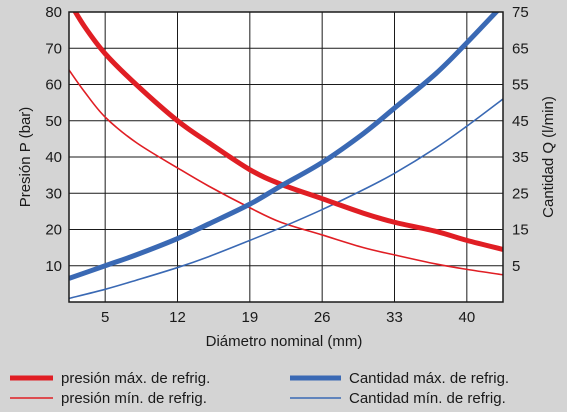 The image size is (567, 412). I want to click on y-left-tick-80: 80, so click(53, 12).